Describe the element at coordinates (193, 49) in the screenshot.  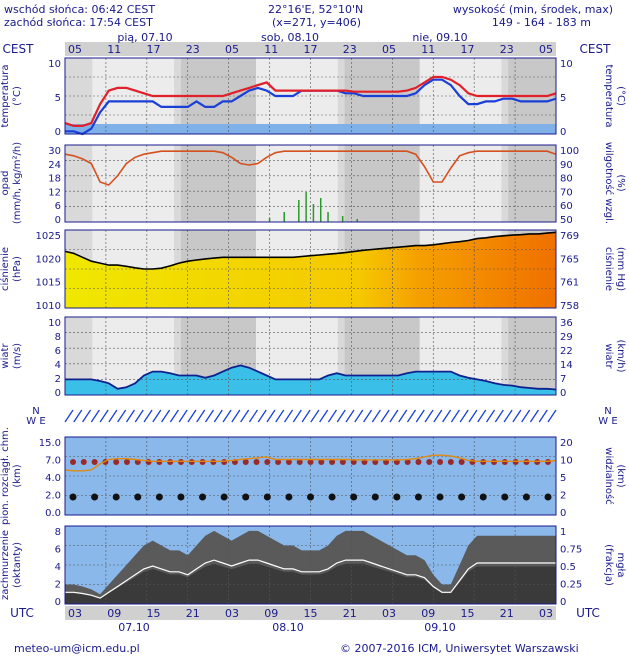
I see `top-hour-3: 23` at that location.